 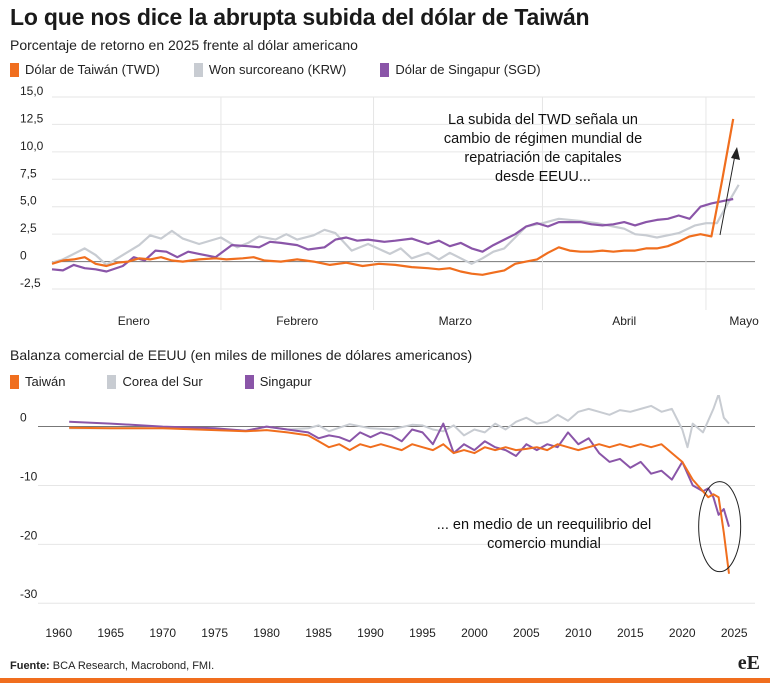 I want to click on y-tick-label: 15,0, so click(x=32, y=91).